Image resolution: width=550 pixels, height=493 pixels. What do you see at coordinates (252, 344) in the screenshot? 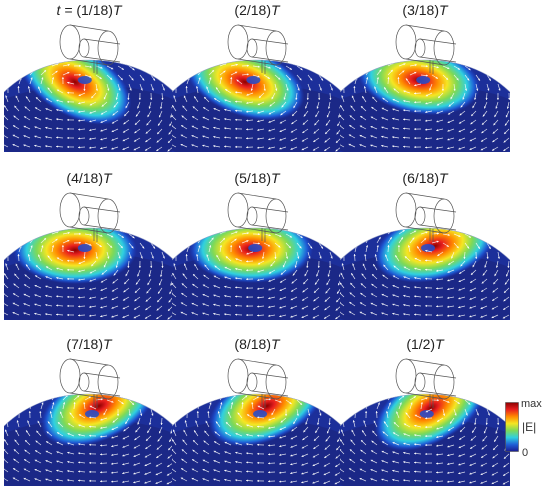
I see `time-fraction: (8/18)` at bounding box center [252, 344].